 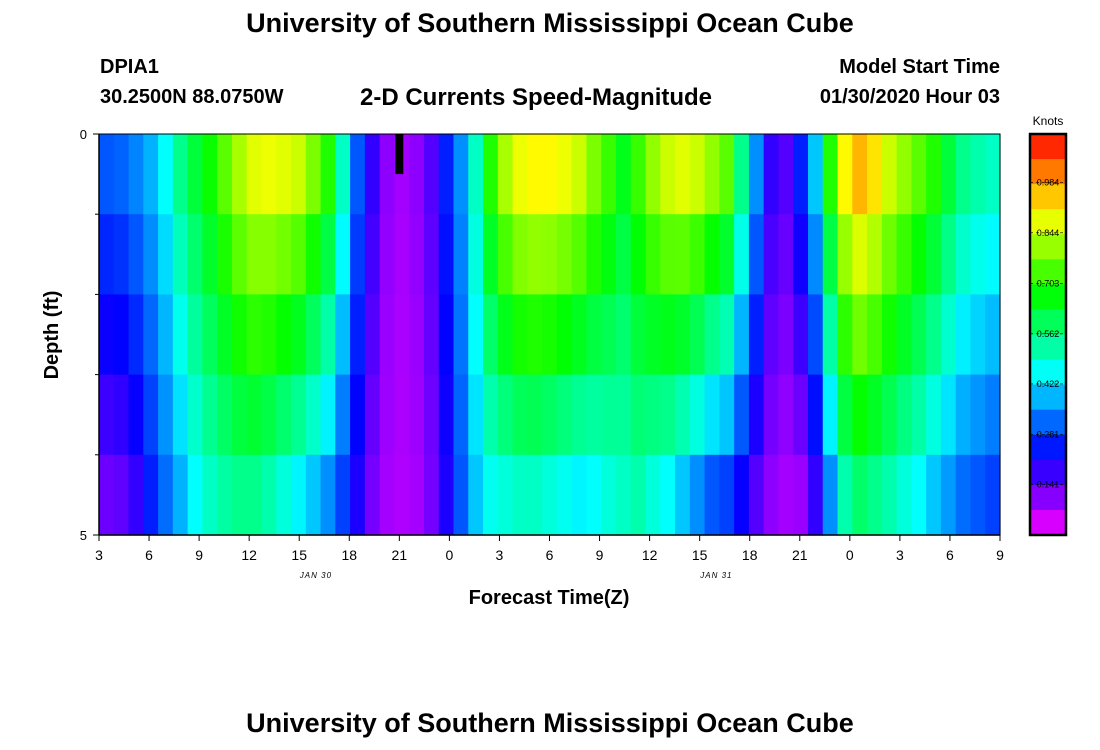 I want to click on y-axis: 05, so click(x=90, y=335).